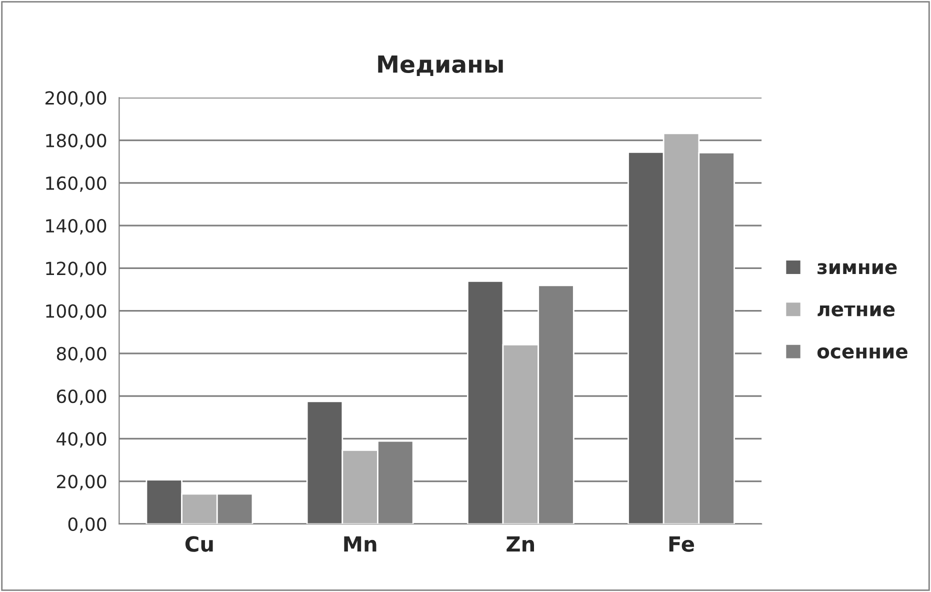 This screenshot has width=931, height=592. I want to click on y-tick-label: 140,00, so click(76, 227).